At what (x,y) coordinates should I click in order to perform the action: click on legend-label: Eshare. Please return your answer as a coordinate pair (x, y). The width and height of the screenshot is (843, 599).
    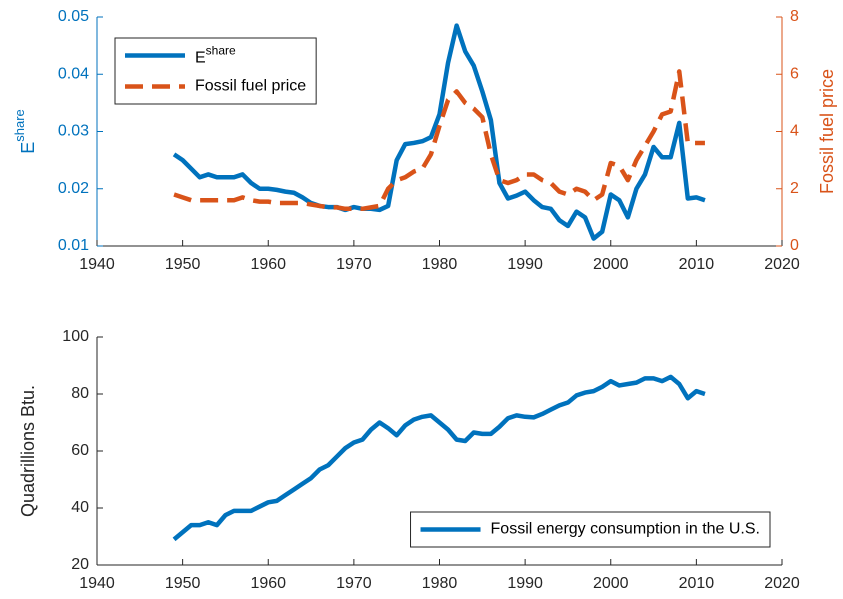
    Looking at the image, I should click on (215, 55).